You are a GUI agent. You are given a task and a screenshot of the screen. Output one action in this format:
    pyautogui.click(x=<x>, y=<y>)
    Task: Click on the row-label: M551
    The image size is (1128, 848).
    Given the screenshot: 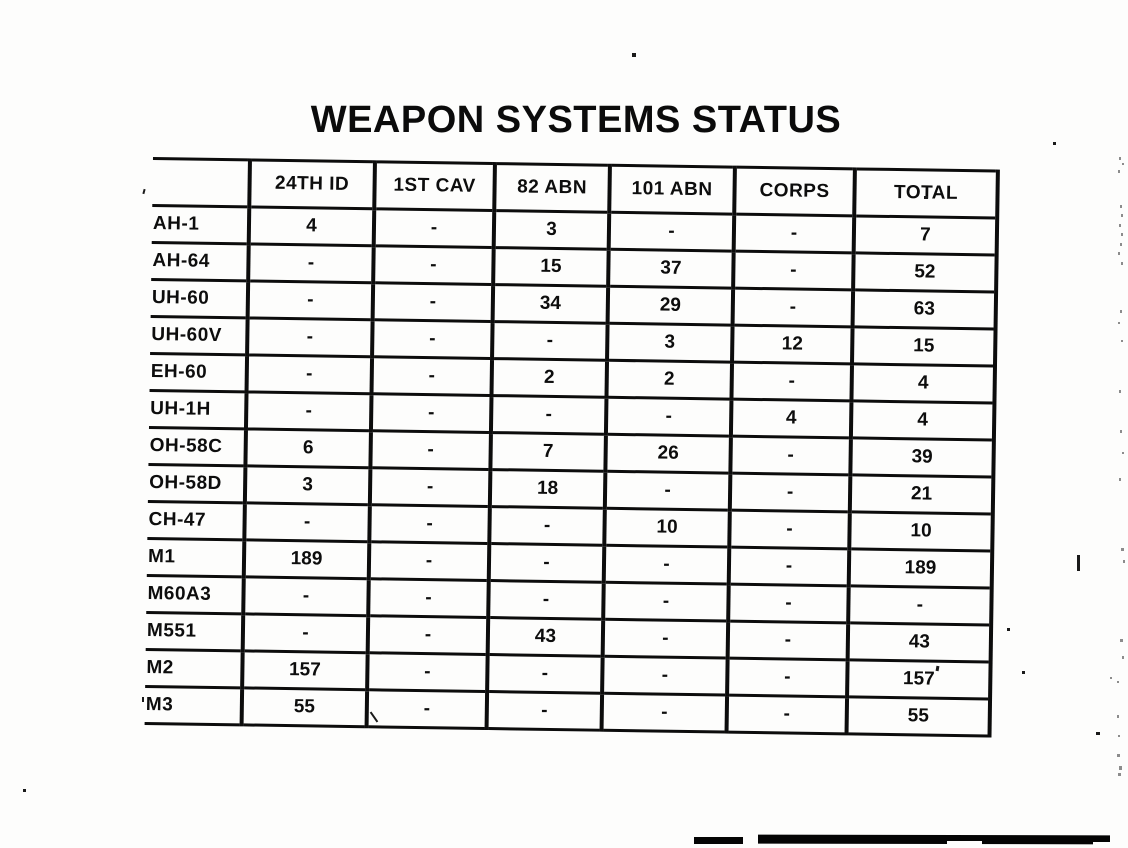 What is the action you would take?
    pyautogui.click(x=194, y=631)
    